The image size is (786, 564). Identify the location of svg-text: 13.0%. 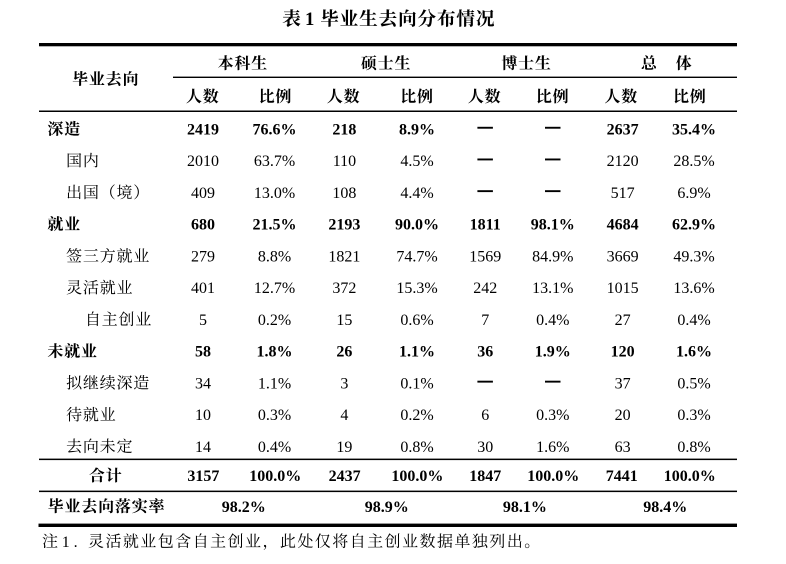
(274, 193).